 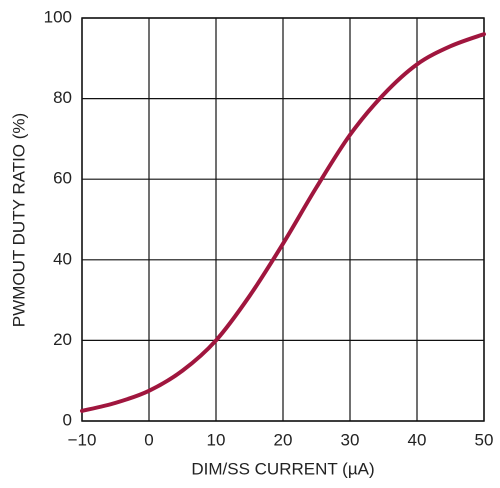 What do you see at coordinates (62, 178) in the screenshot?
I see `y-tick-label: 60` at bounding box center [62, 178].